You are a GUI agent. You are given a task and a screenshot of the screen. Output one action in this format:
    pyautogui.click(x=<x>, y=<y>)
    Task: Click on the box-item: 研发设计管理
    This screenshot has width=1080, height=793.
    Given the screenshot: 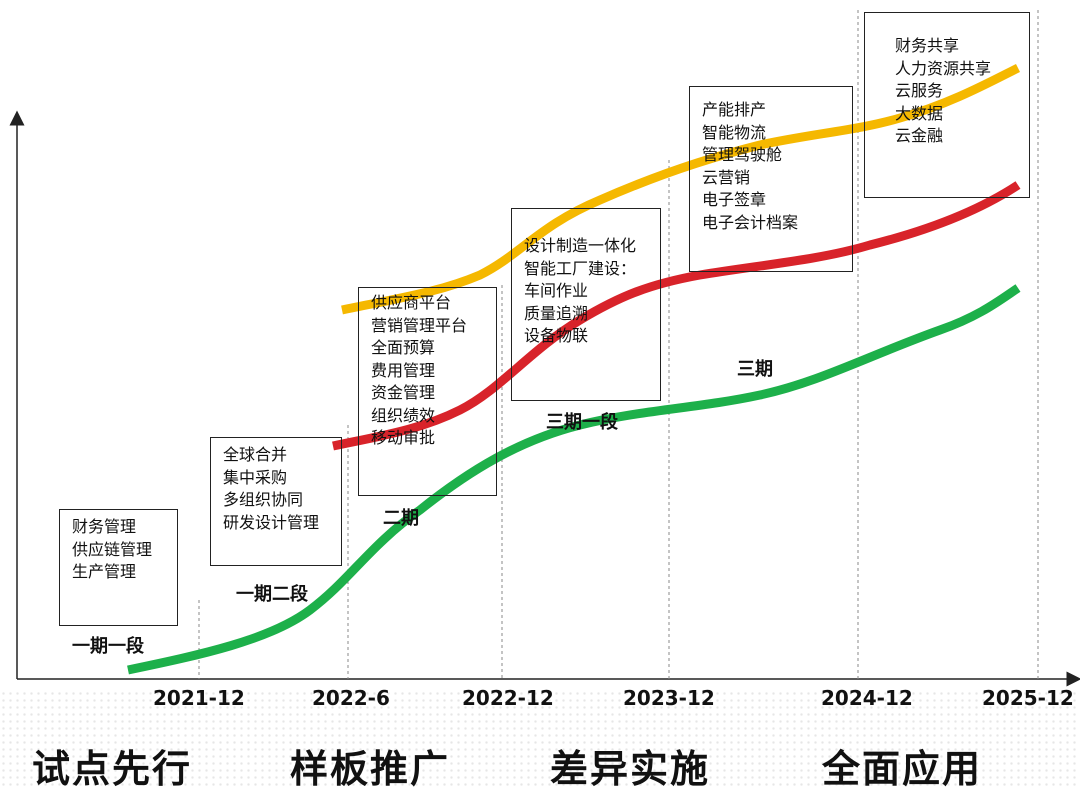 What is the action you would take?
    pyautogui.click(x=271, y=522)
    